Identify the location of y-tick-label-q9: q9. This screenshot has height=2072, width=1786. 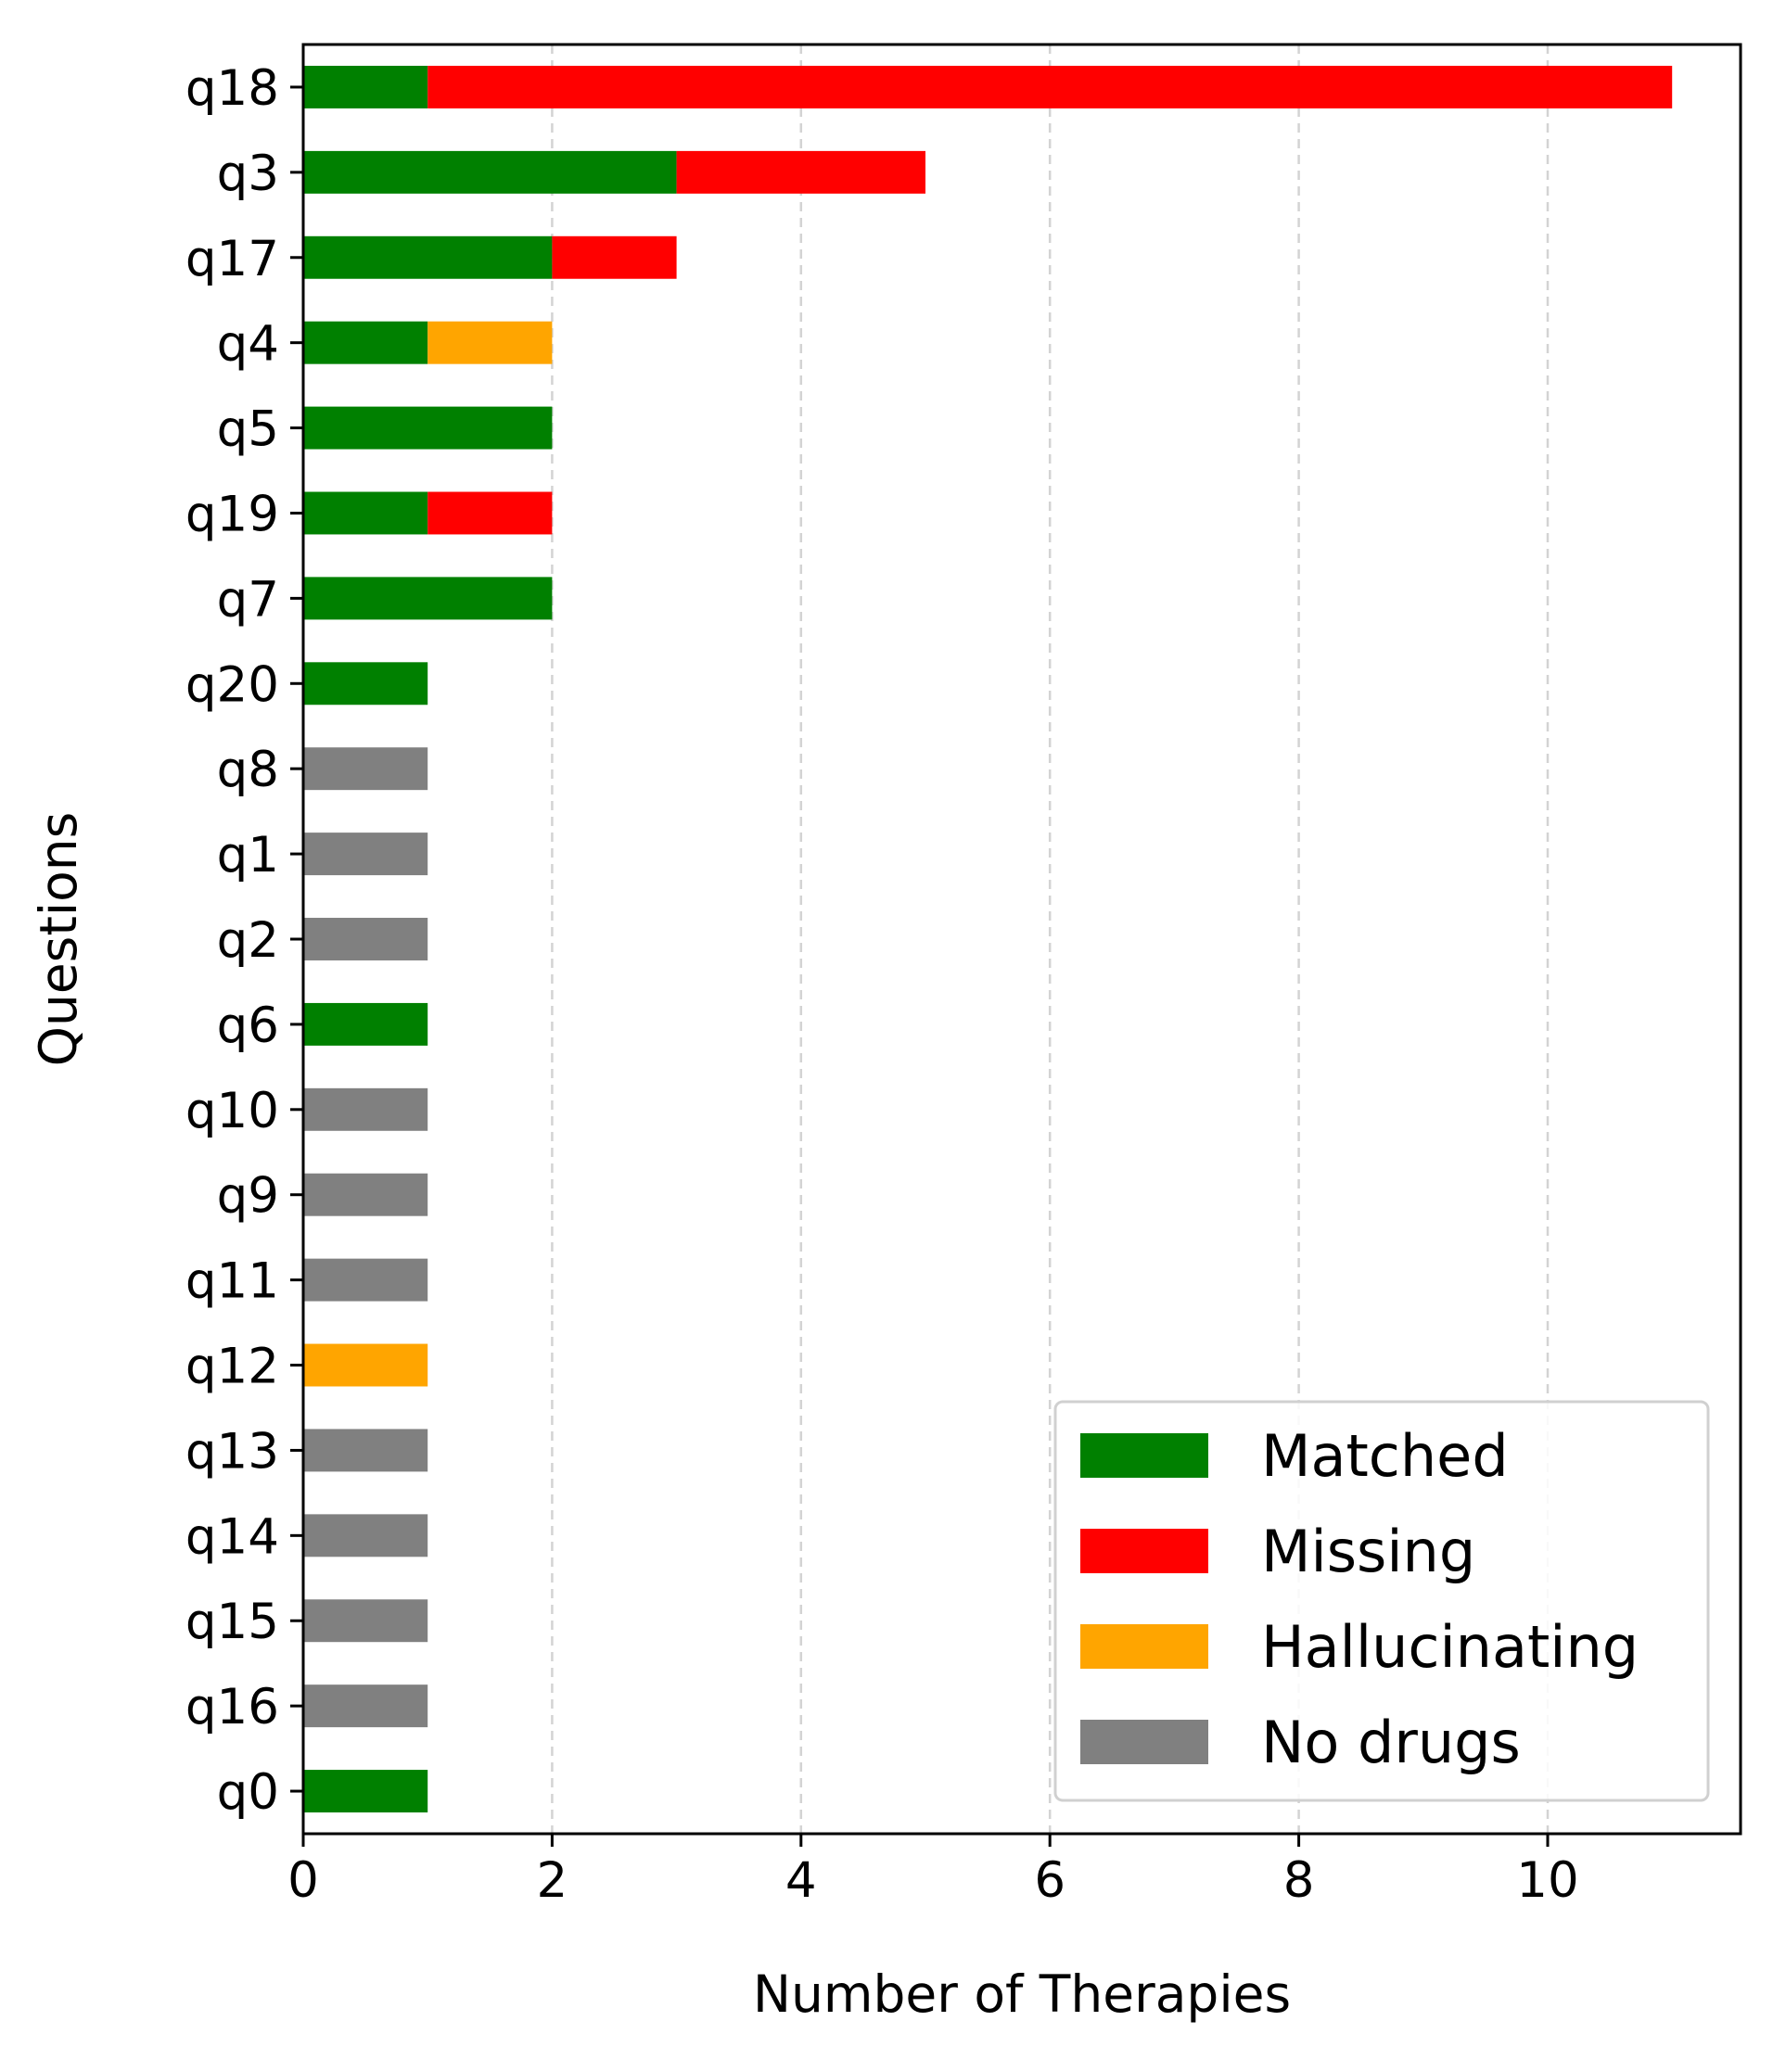
(248, 1197).